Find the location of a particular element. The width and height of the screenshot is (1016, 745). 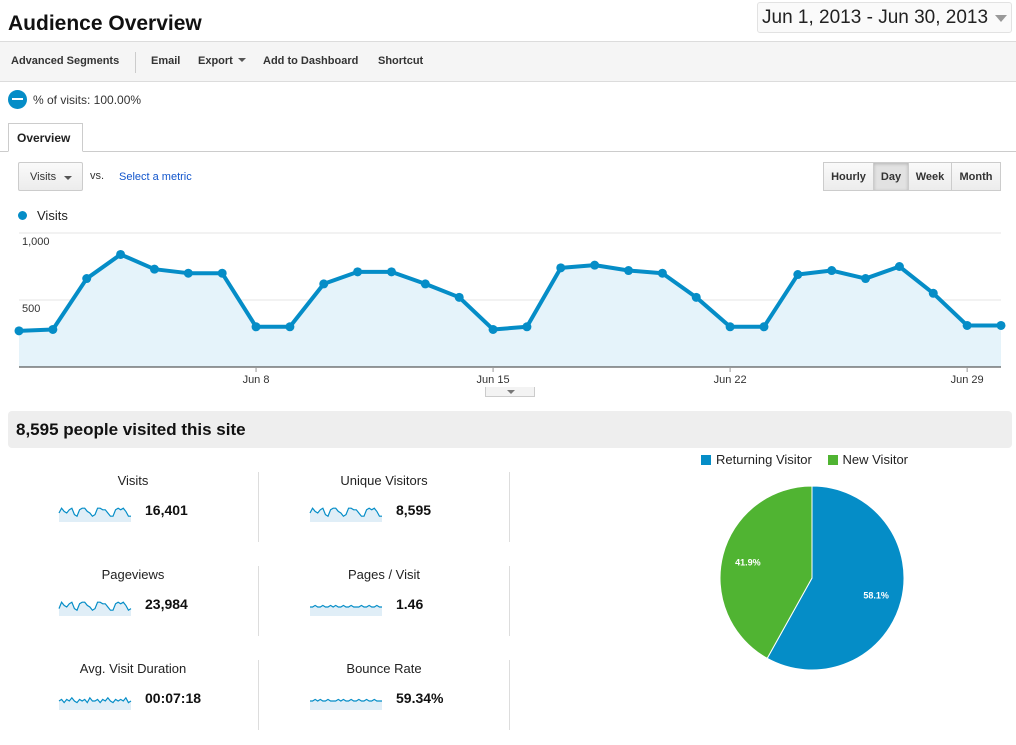

shortcut-button: Shortcut is located at coordinates (401, 61).